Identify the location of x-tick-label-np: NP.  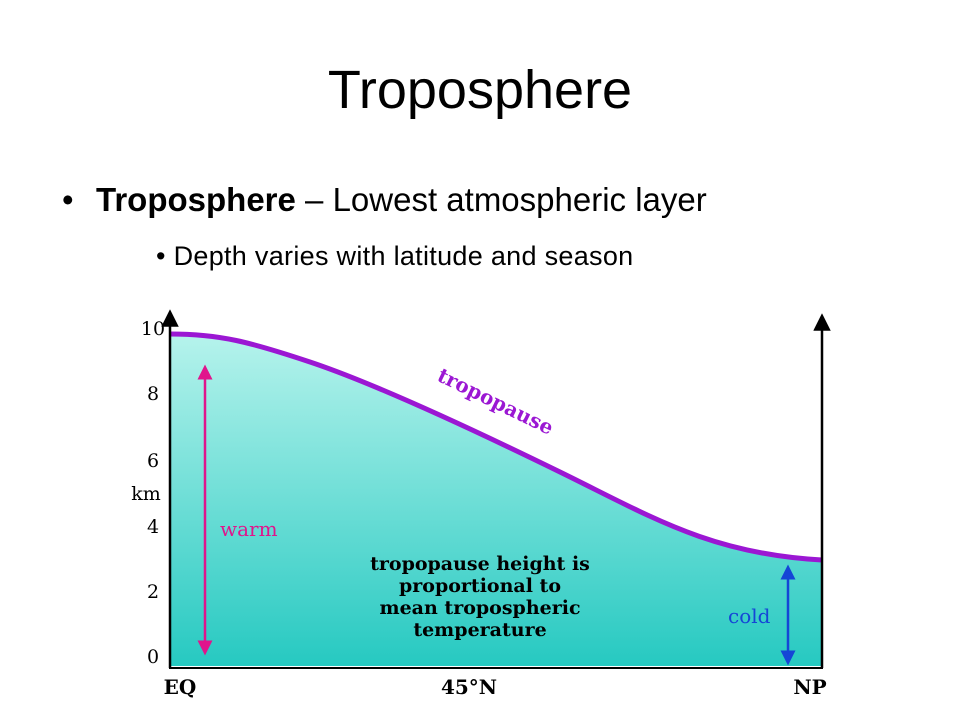
(809, 687).